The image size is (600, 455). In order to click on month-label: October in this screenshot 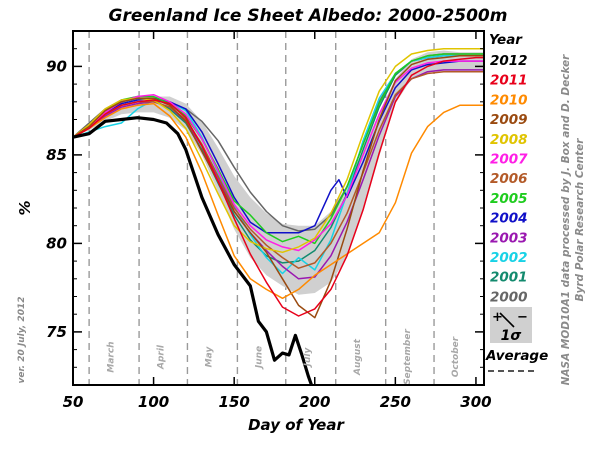, I will do `click(456, 356)`.